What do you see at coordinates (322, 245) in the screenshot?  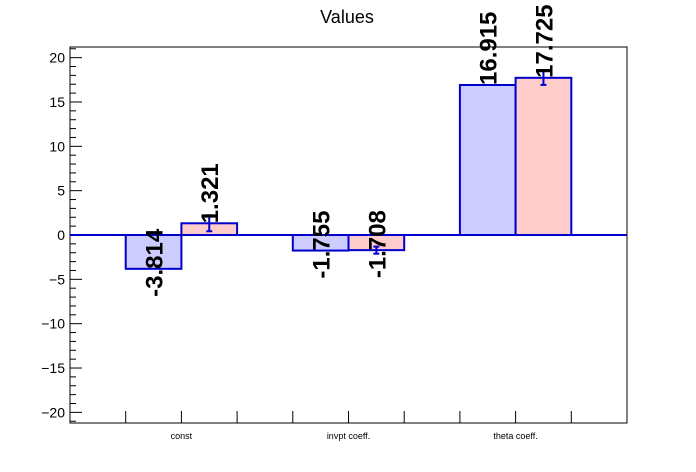 I see `data-label: -1.755` at bounding box center [322, 245].